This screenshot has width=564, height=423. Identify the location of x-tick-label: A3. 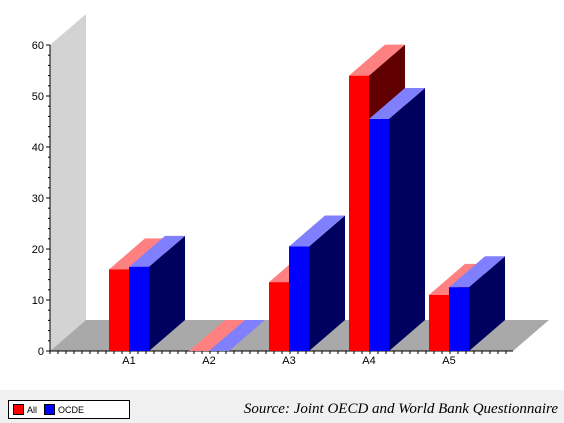
(288, 361).